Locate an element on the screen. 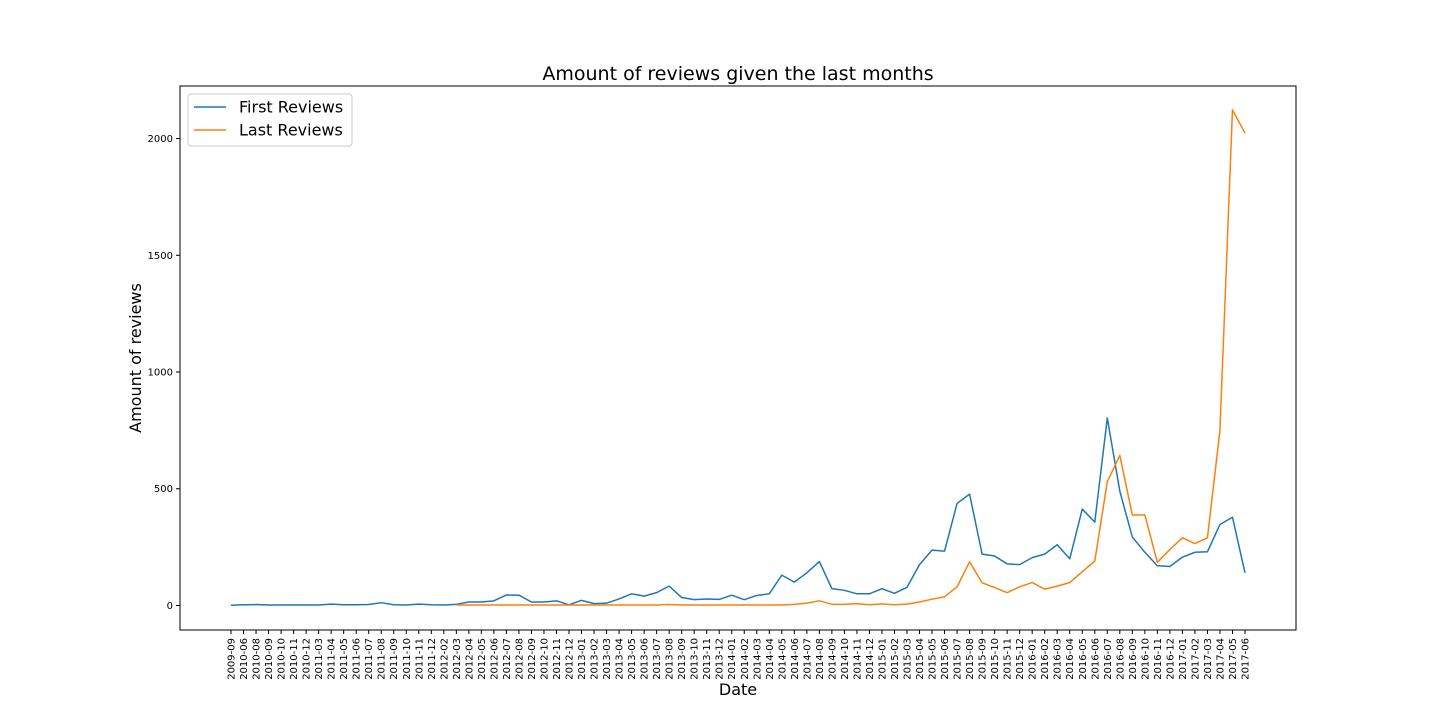 The width and height of the screenshot is (1440, 720). x-tick-label-59: 2015-08 is located at coordinates (970, 659).